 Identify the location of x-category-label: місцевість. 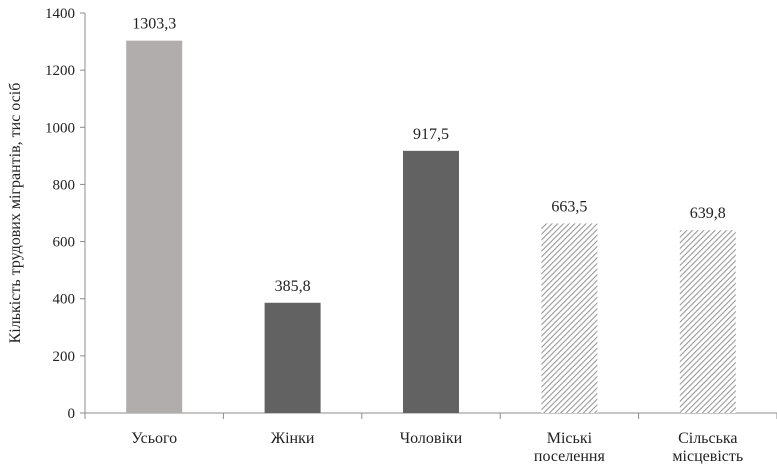
(707, 456).